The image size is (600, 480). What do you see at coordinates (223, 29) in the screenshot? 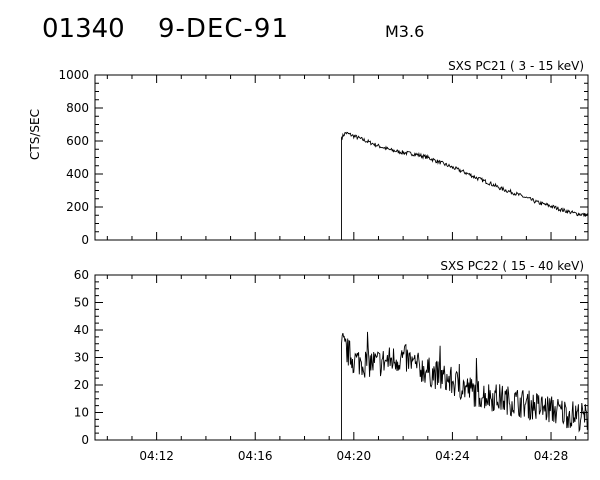
I see `event-date: 9-DEC-91` at bounding box center [223, 29].